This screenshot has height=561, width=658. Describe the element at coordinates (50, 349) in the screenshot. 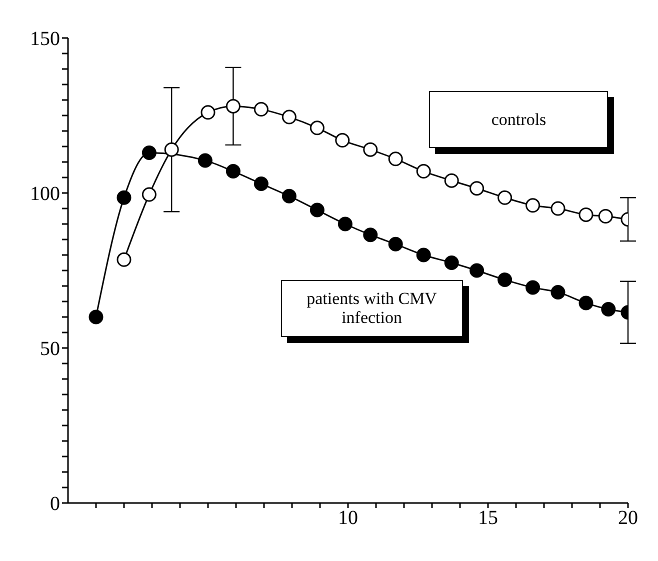

I see `y-tick-label: 50` at that location.